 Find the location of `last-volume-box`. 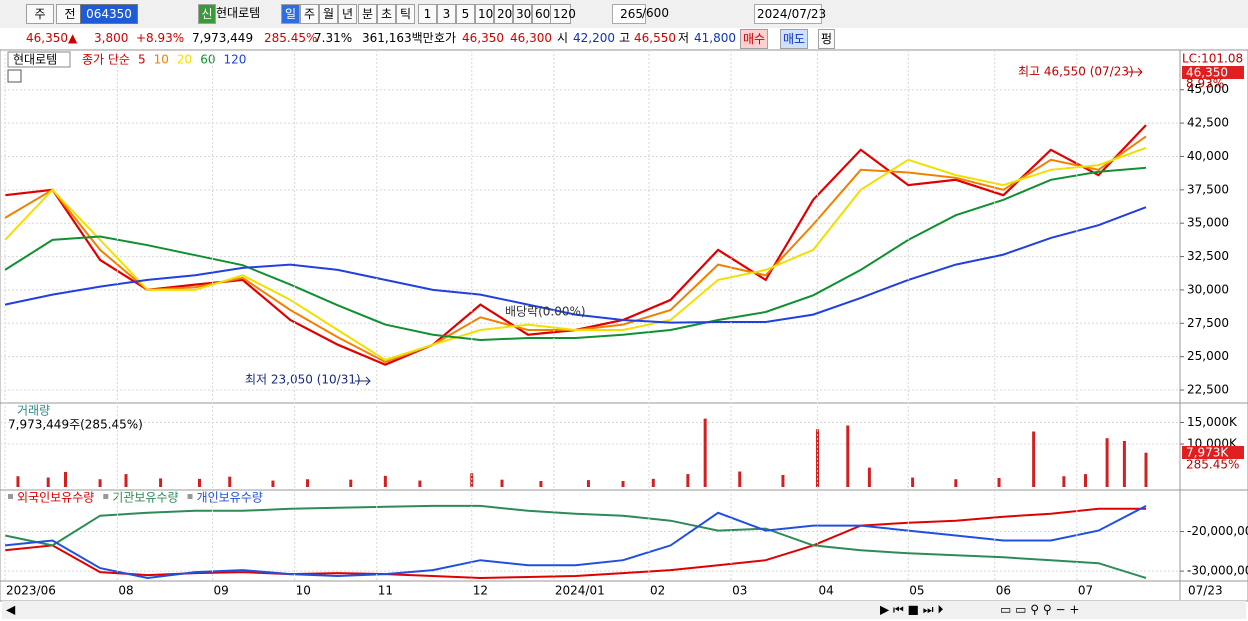

last-volume-box is located at coordinates (1213, 452).